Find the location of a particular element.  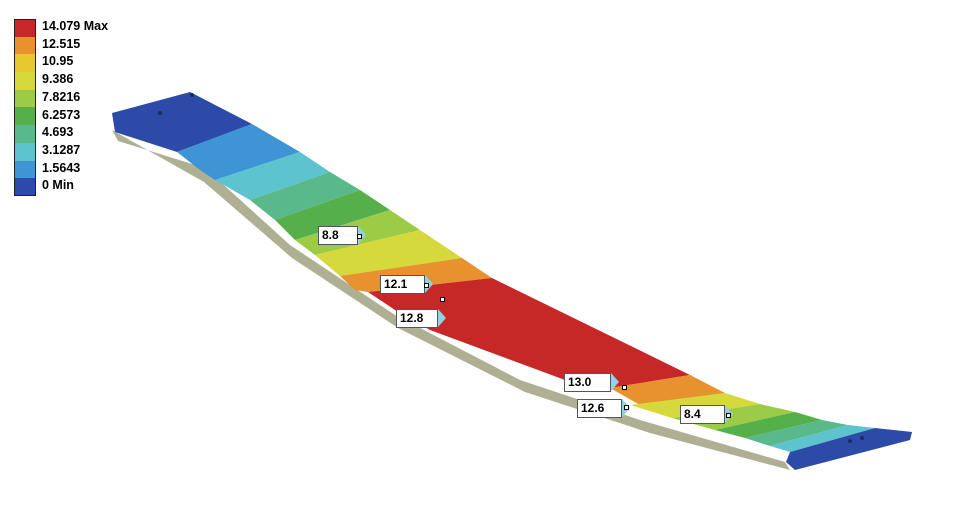

legend-swatch-column is located at coordinates (25, 107).